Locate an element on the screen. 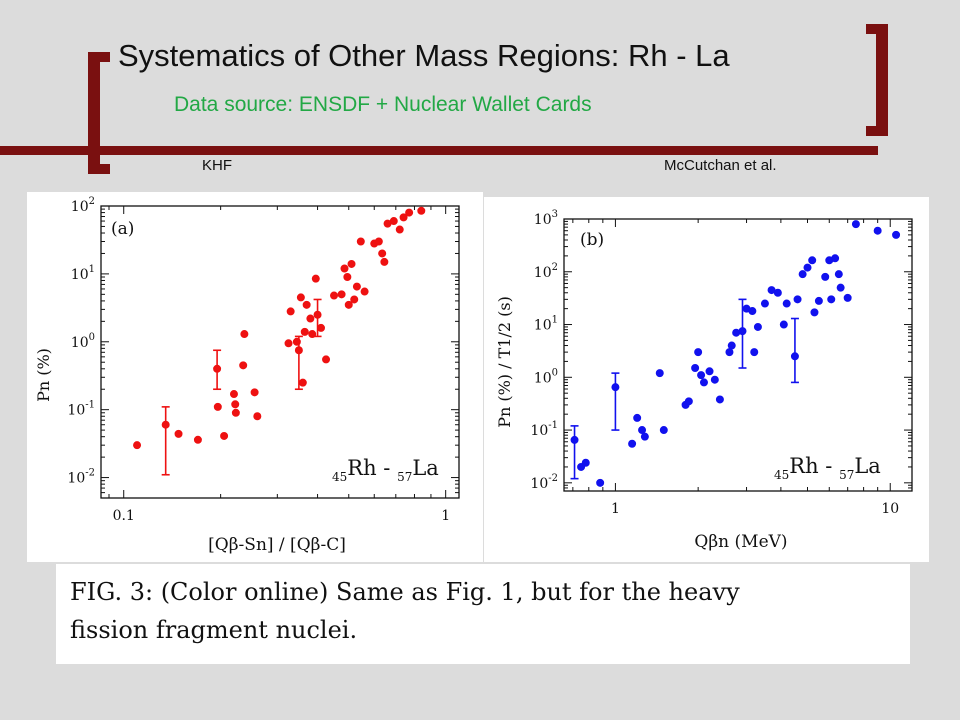 The image size is (960, 720). left-bracket-vertical is located at coordinates (94, 113).